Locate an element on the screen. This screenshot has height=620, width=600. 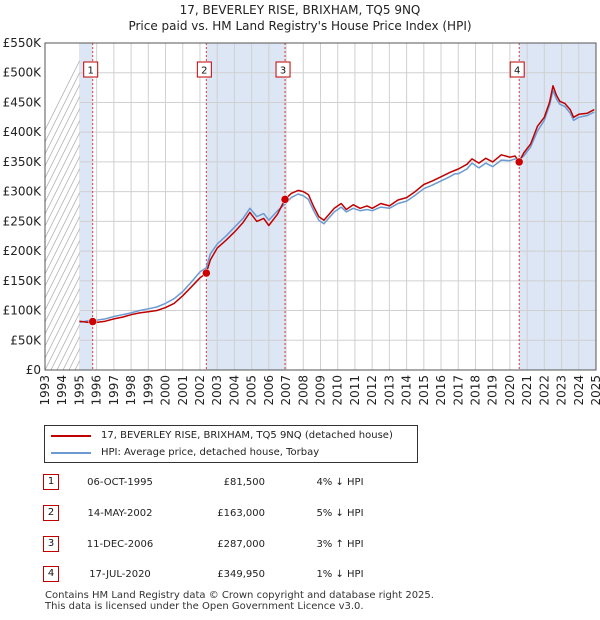
x-tick-label: 2018 is located at coordinates (475, 390).